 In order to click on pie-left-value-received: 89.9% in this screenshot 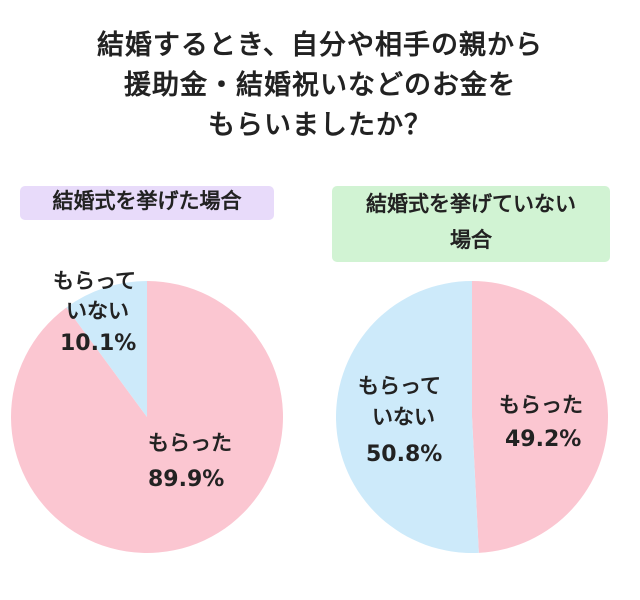, I will do `click(186, 479)`.